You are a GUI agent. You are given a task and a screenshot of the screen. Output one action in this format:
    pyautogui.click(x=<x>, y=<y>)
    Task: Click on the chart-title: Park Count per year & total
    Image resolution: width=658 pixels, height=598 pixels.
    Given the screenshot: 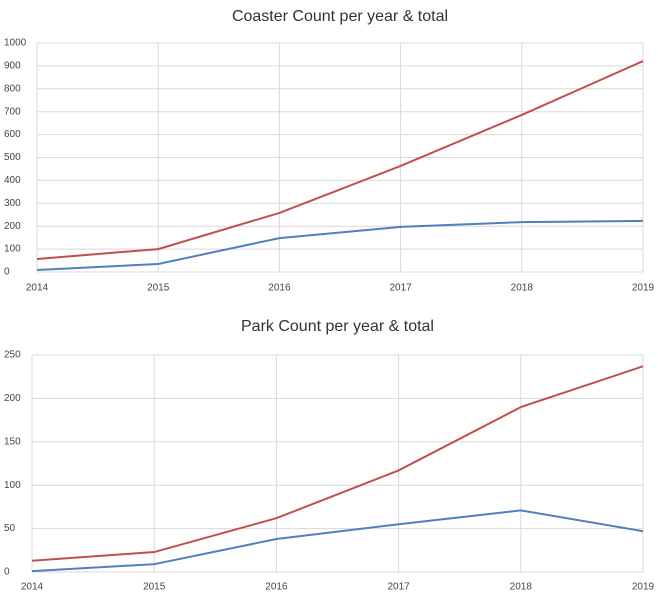 What is the action you would take?
    pyautogui.click(x=337, y=326)
    